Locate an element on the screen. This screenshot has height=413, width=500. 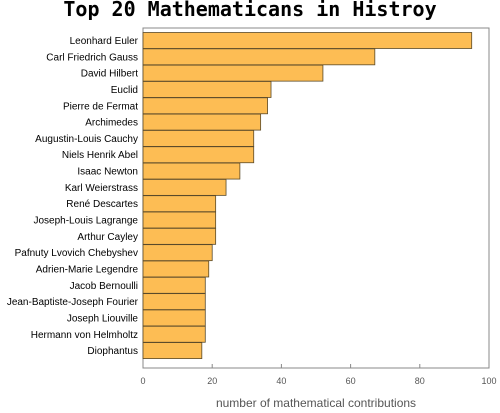
category-label-3: Euclid is located at coordinates (124, 90).